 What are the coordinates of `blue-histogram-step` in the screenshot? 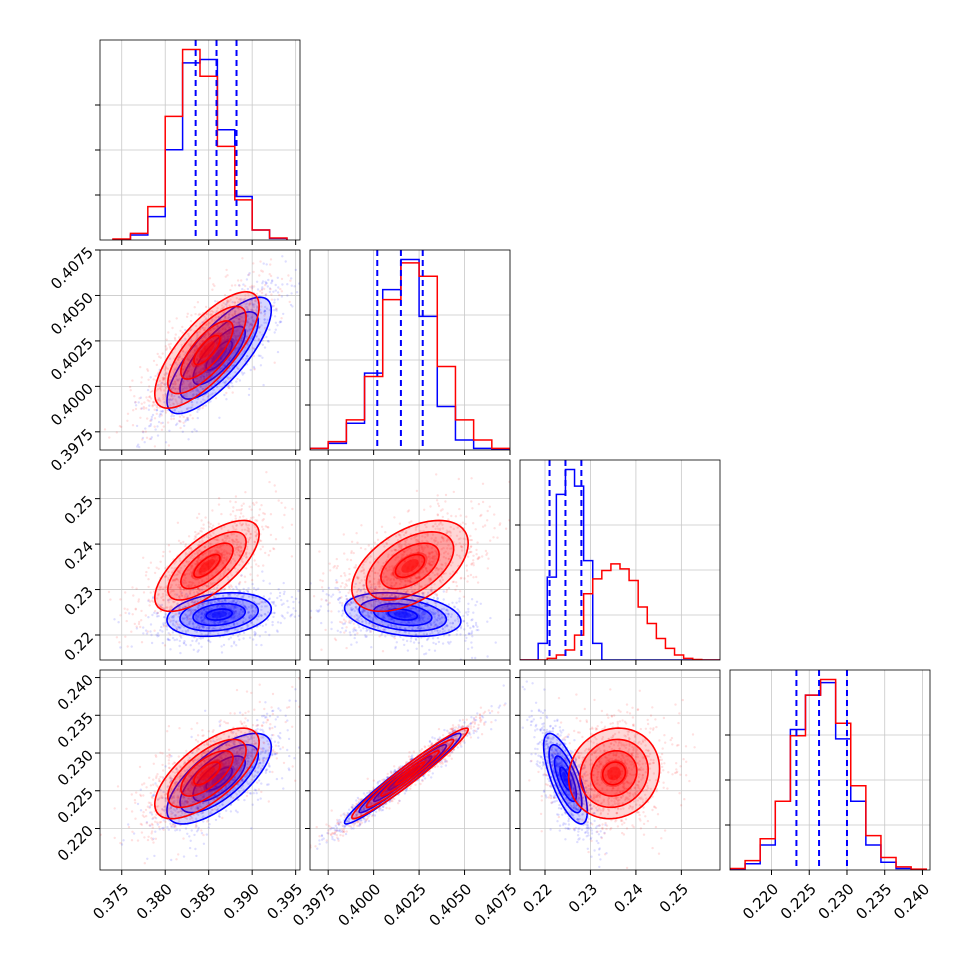 It's located at (410, 354).